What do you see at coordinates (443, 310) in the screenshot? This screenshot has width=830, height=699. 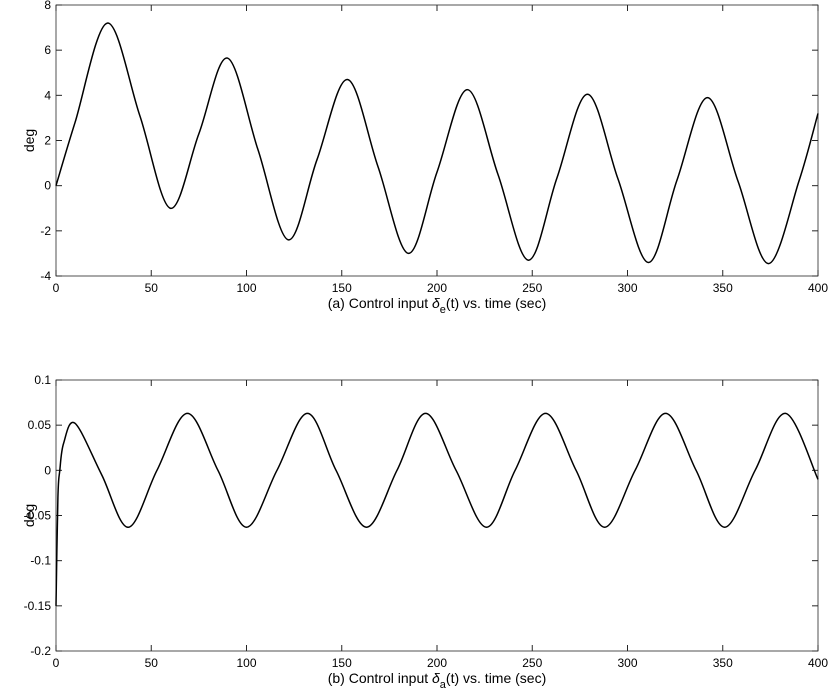 I see `x-axis-label-part: e` at bounding box center [443, 310].